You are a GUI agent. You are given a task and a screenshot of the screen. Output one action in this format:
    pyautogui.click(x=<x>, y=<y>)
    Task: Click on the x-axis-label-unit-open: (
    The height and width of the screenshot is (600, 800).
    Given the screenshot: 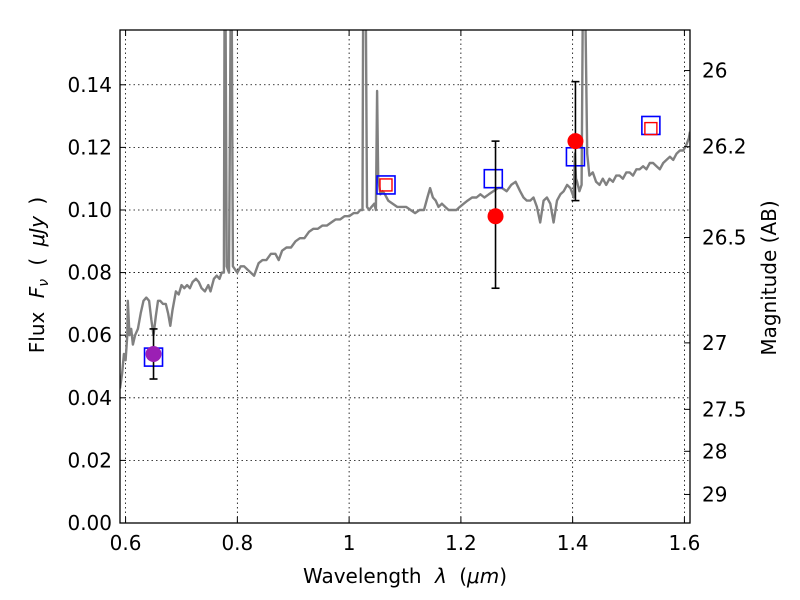 What is the action you would take?
    pyautogui.click(x=463, y=576)
    